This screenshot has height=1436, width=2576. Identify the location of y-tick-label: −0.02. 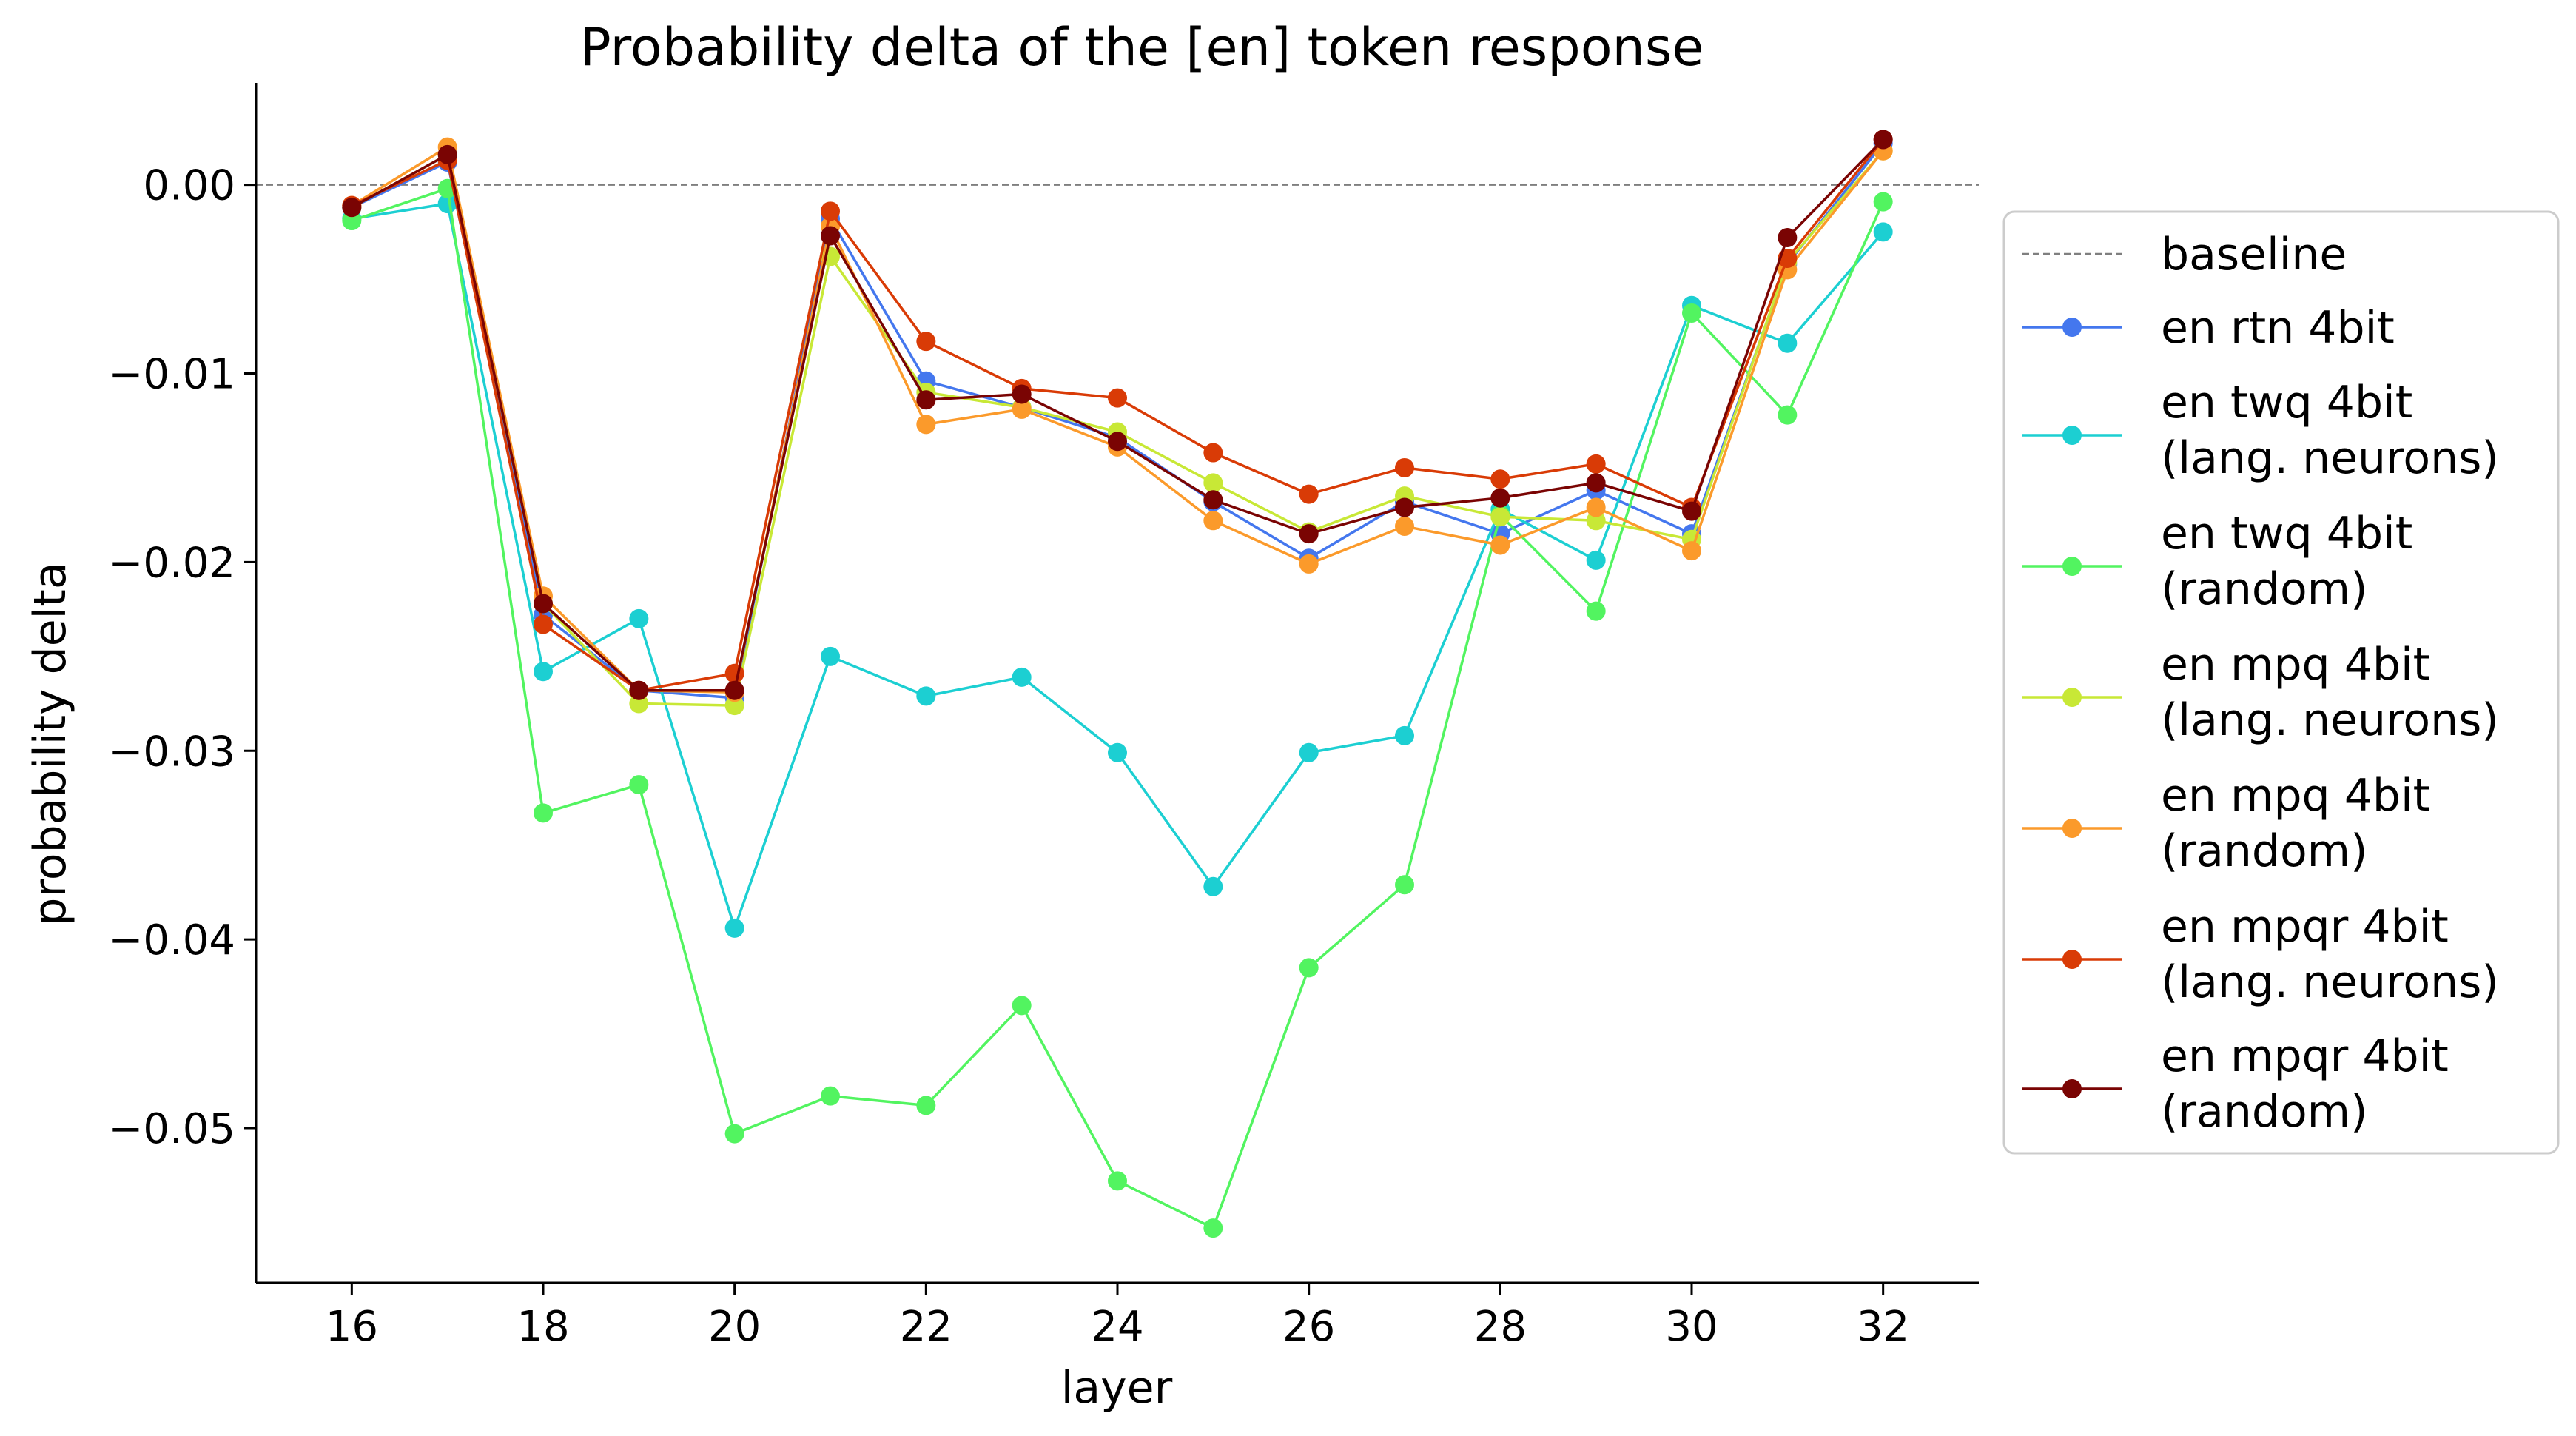
(171, 563).